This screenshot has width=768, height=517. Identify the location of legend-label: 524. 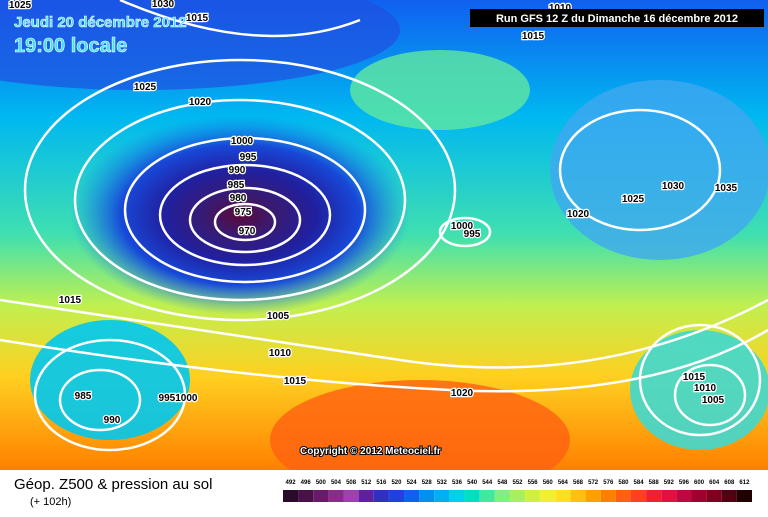
(412, 483).